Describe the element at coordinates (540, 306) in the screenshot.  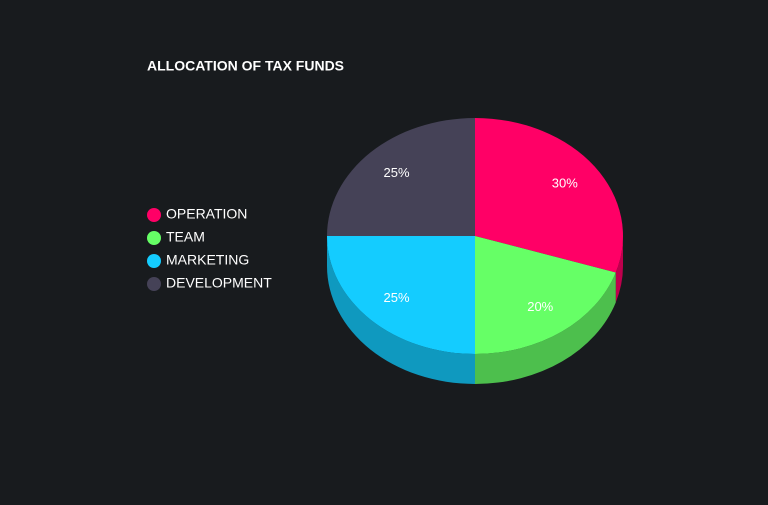
I see `value-label: 20%` at that location.